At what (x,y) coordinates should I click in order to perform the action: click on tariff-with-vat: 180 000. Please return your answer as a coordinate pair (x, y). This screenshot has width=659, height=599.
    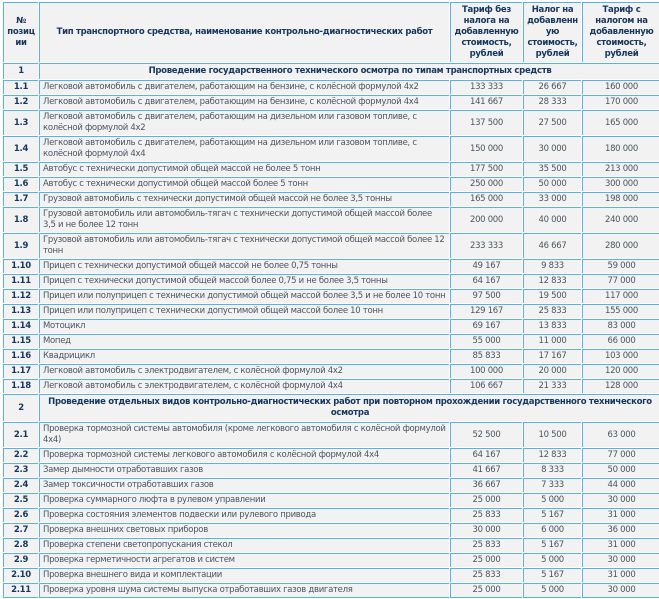
    Looking at the image, I should click on (620, 148).